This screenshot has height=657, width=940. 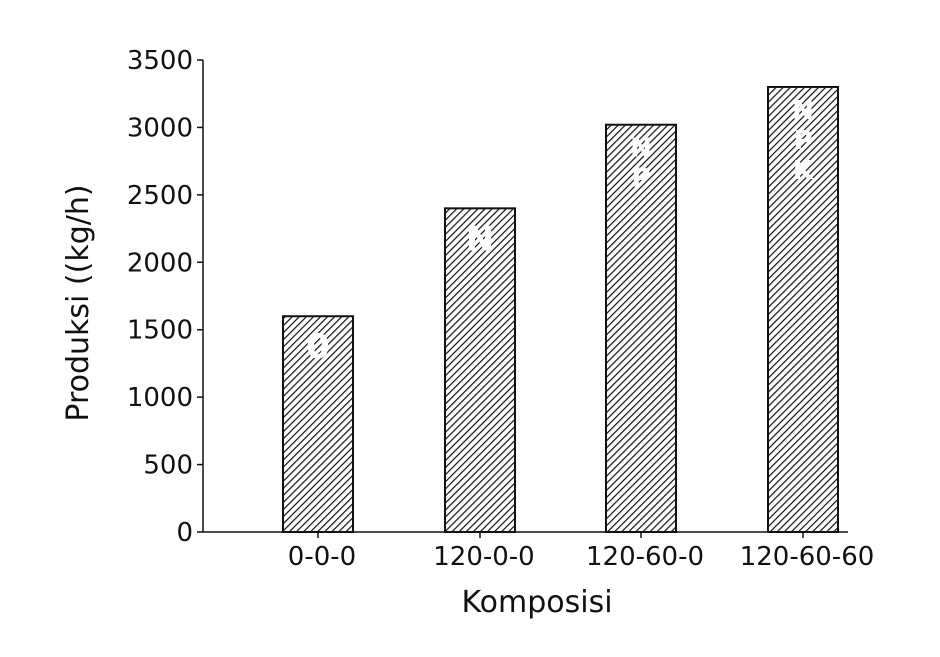 I want to click on y-tick-label: 2500, so click(x=160, y=196).